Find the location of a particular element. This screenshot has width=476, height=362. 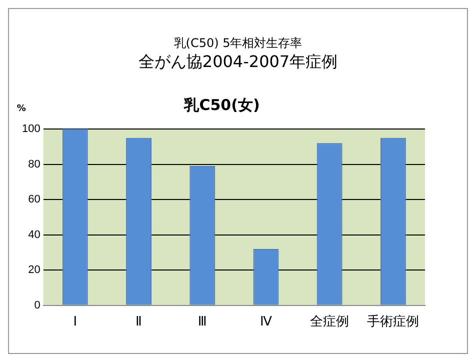

y-tick-label: 60 is located at coordinates (34, 200).